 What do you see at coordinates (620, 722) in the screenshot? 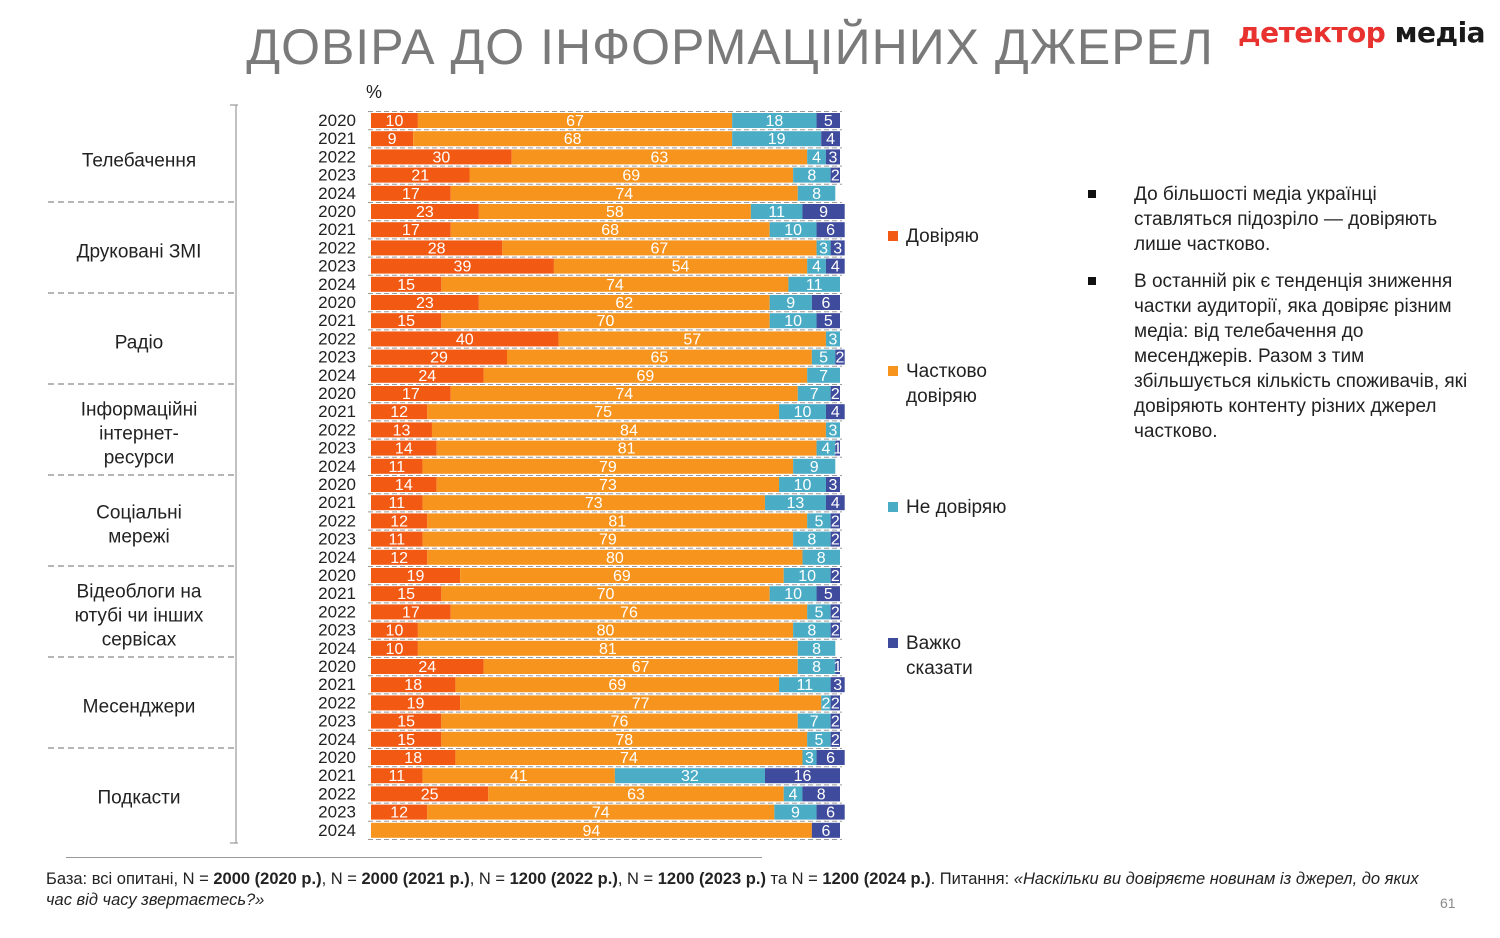
I see `data-label: 76` at bounding box center [620, 722].